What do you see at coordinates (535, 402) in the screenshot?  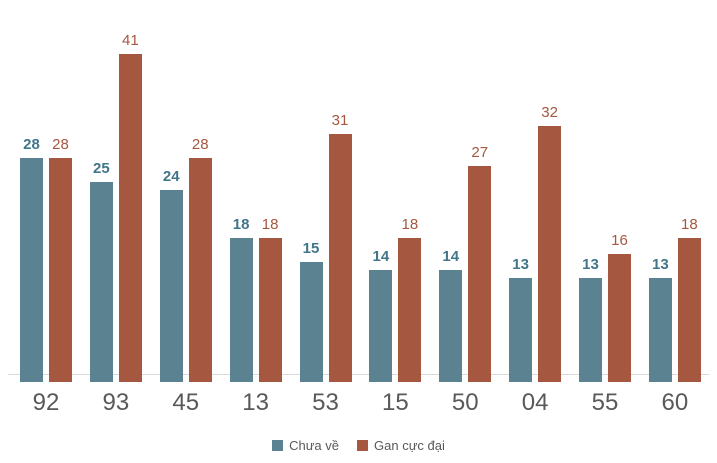 I see `x-axis-label: 04` at bounding box center [535, 402].